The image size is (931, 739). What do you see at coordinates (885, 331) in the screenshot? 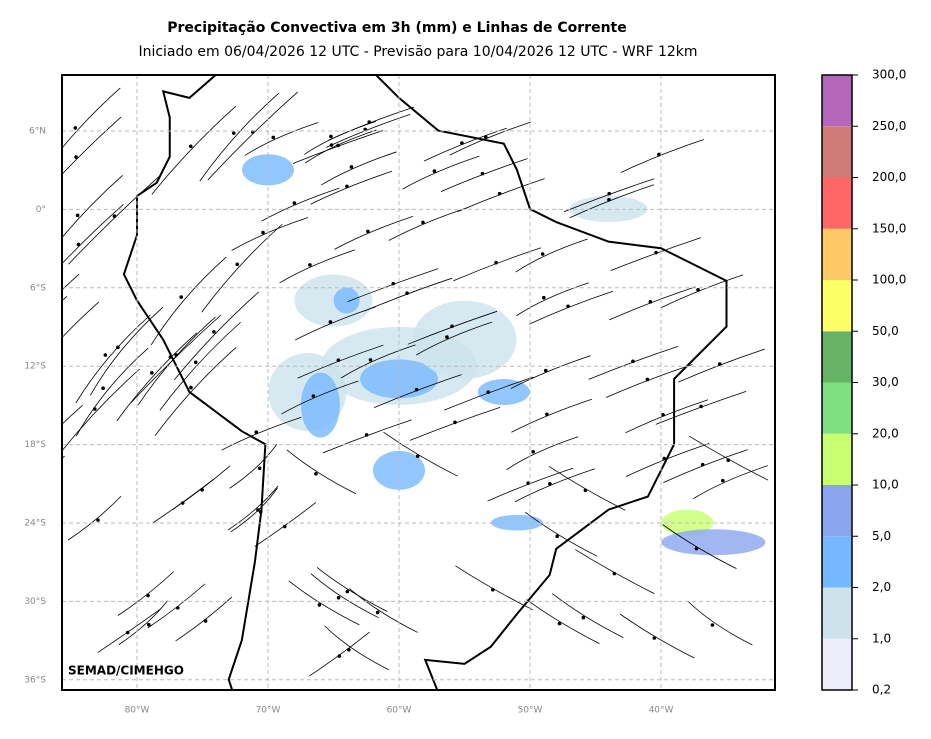
I see `colorbar-label: 50,0` at bounding box center [885, 331].